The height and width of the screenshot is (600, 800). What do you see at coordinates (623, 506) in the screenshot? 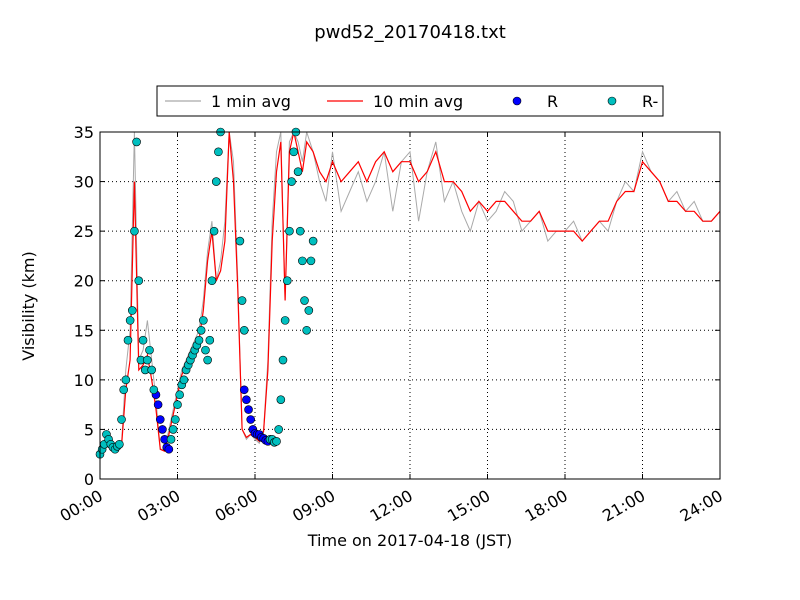
I see `x-tick-label: 21:00` at bounding box center [623, 506].